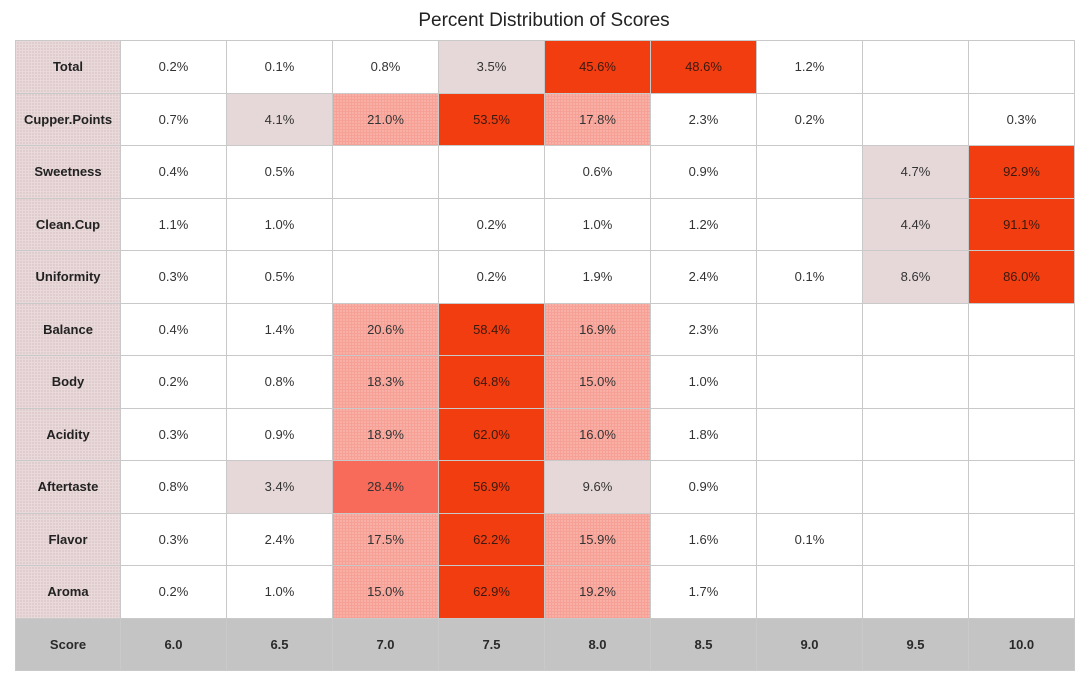  What do you see at coordinates (597, 644) in the screenshot?
I see `score-tick-label: 8.0` at bounding box center [597, 644].